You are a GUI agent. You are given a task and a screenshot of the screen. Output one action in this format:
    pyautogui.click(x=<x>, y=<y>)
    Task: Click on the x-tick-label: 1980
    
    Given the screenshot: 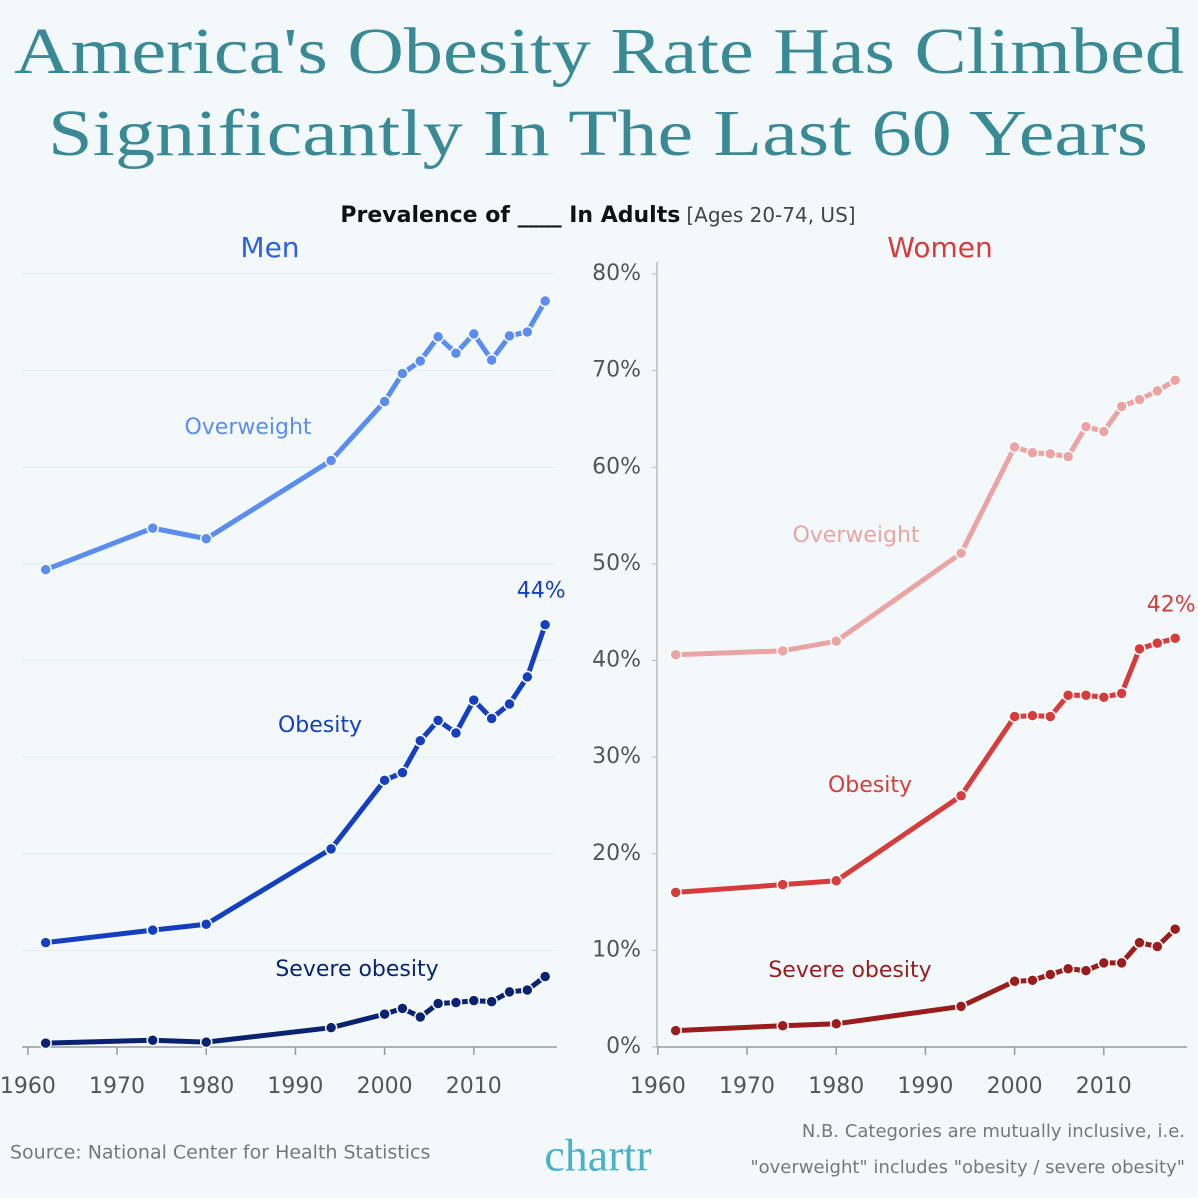 What is the action you would take?
    pyautogui.click(x=836, y=1086)
    